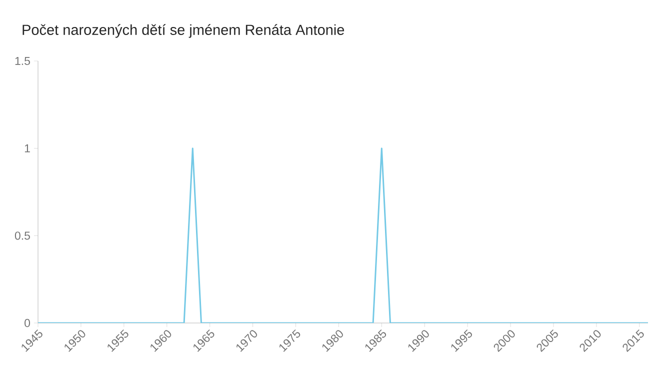  Describe the element at coordinates (22, 61) in the screenshot. I see `y-tick-label: 1.5` at that location.